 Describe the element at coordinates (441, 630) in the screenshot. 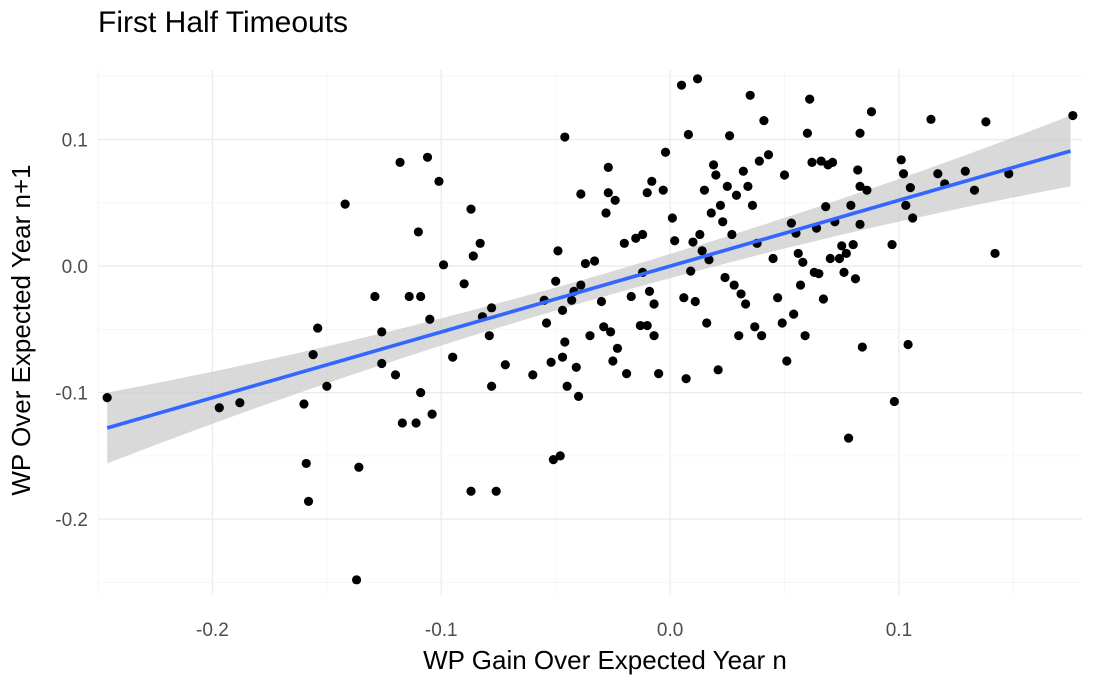

I see `x-tick-label: -0.1` at that location.